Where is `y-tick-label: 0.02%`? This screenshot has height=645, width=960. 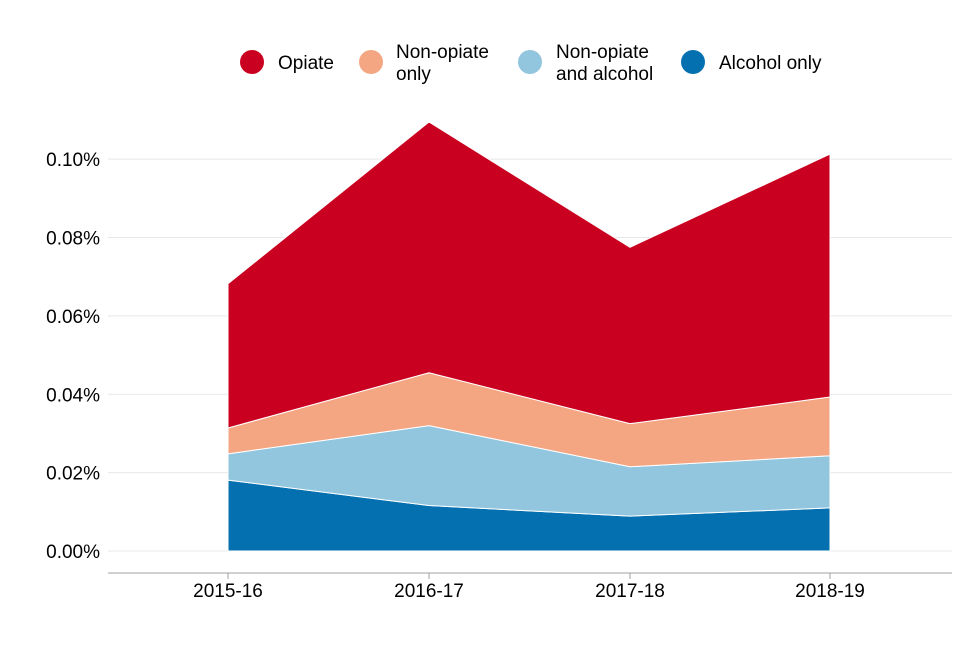 y-tick-label: 0.02% is located at coordinates (73, 474).